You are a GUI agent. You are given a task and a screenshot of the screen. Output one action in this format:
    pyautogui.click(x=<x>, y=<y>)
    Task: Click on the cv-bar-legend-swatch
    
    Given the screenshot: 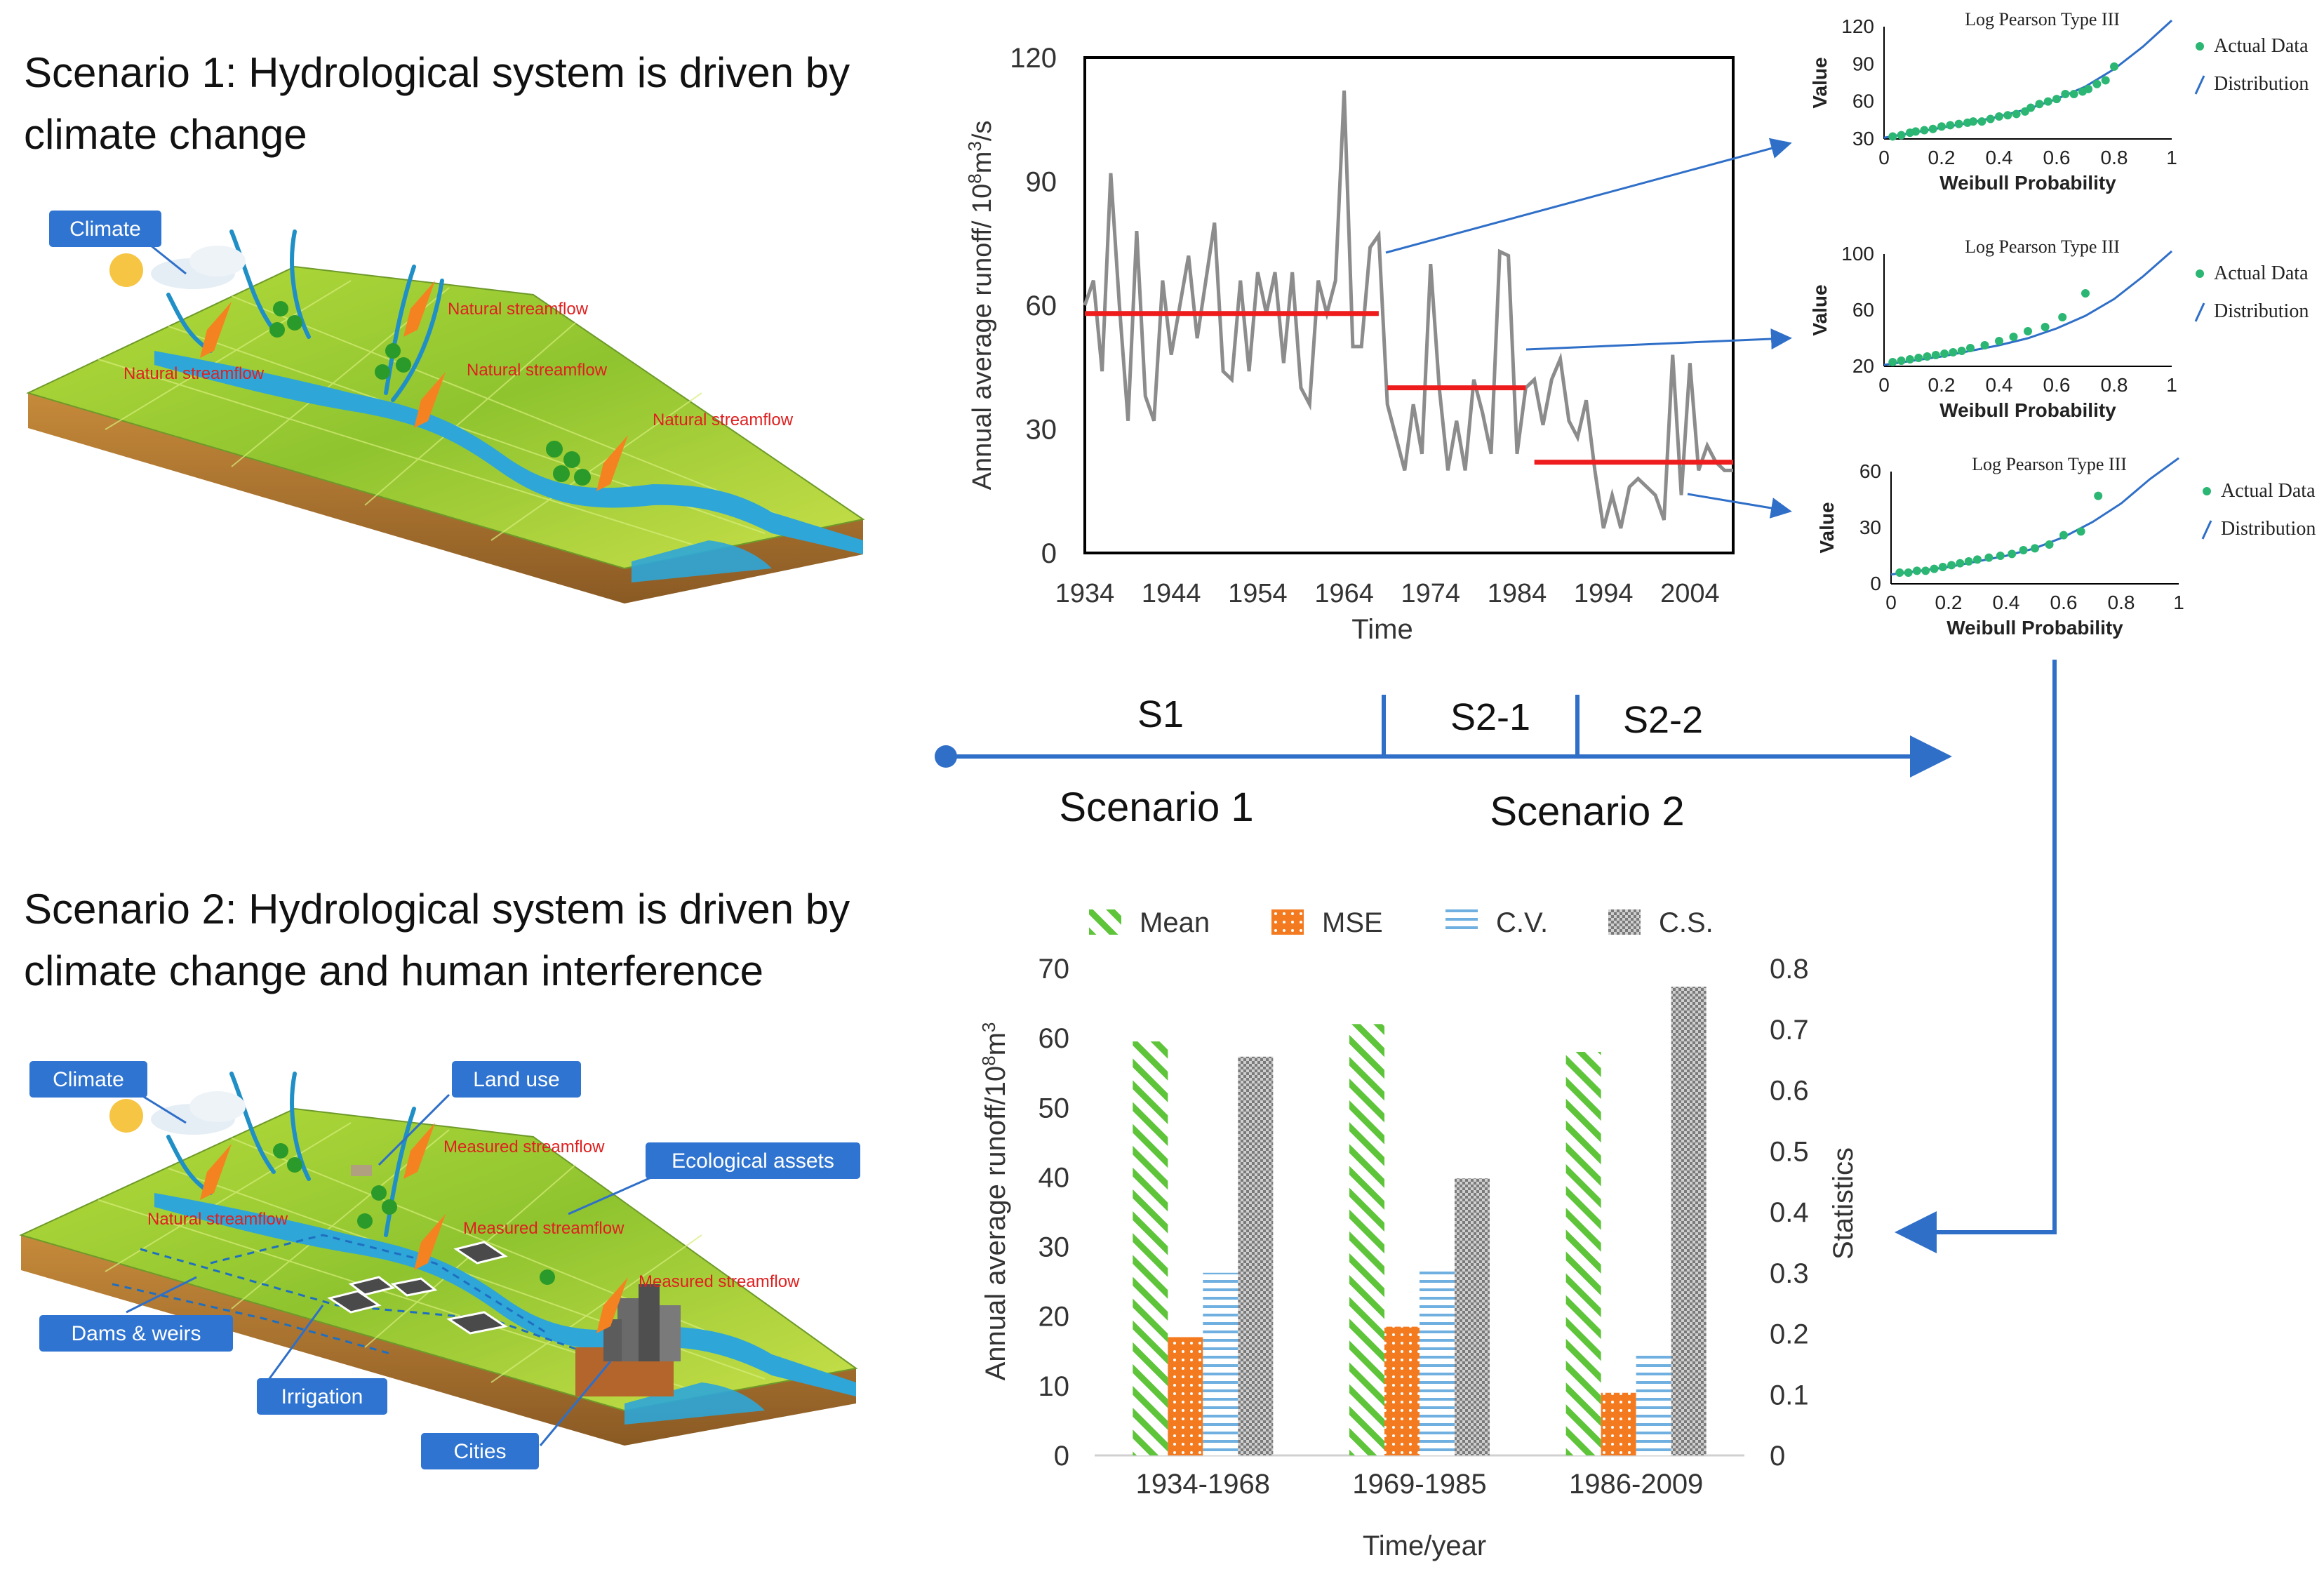 What is the action you would take?
    pyautogui.click(x=1462, y=922)
    